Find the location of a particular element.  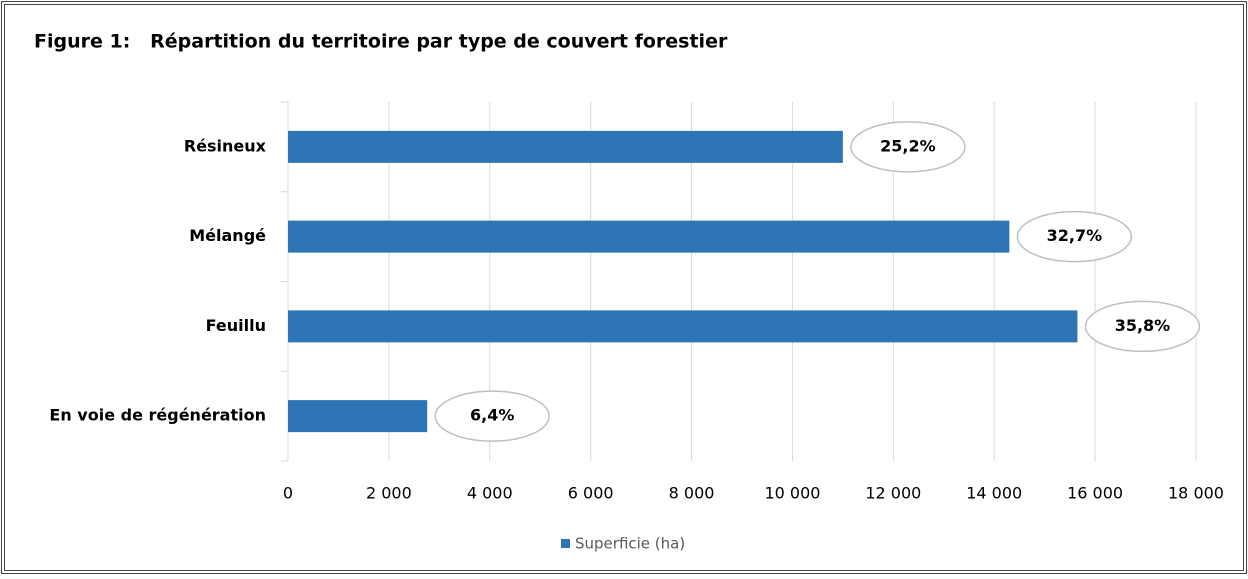

legend-swatch is located at coordinates (565, 543).